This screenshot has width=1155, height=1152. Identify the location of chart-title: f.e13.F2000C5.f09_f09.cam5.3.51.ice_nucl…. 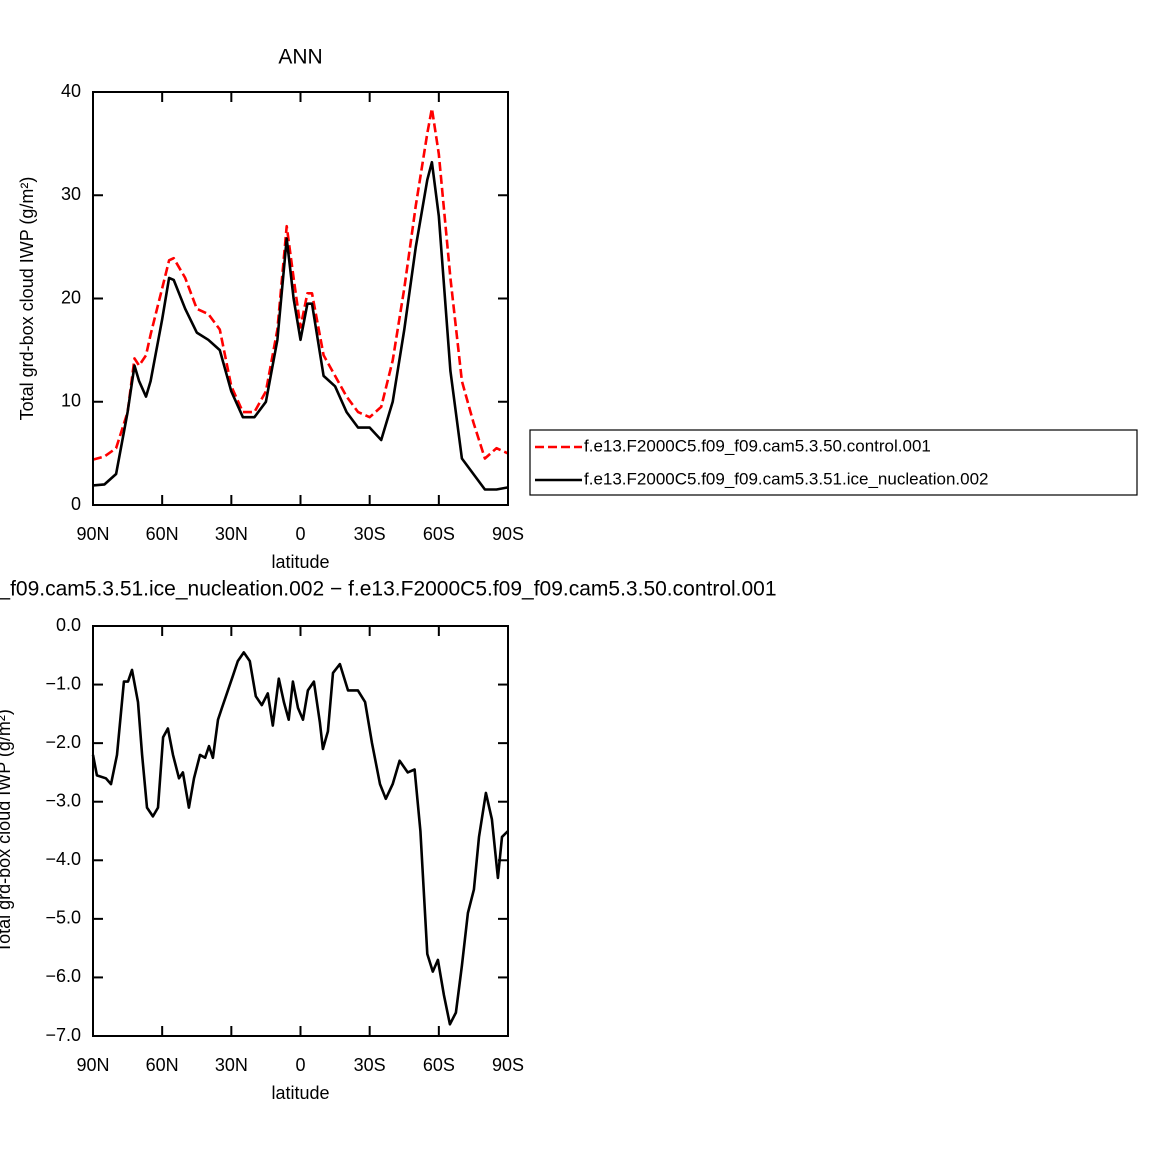
(388, 589).